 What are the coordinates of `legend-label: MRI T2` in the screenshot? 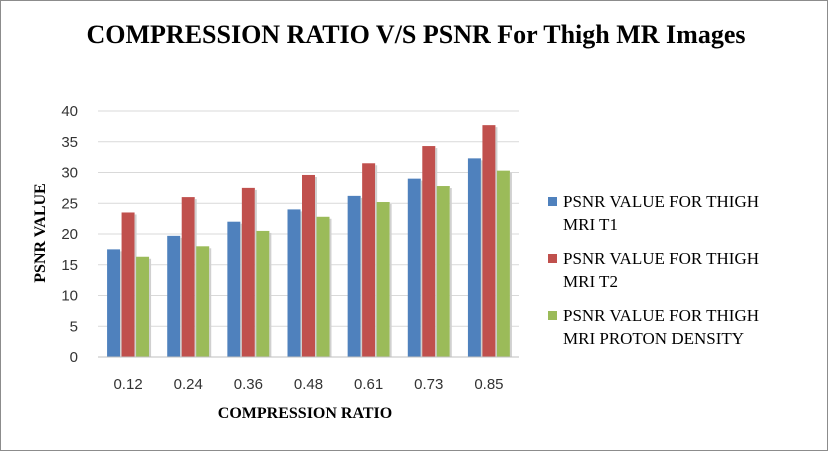 It's located at (590, 281).